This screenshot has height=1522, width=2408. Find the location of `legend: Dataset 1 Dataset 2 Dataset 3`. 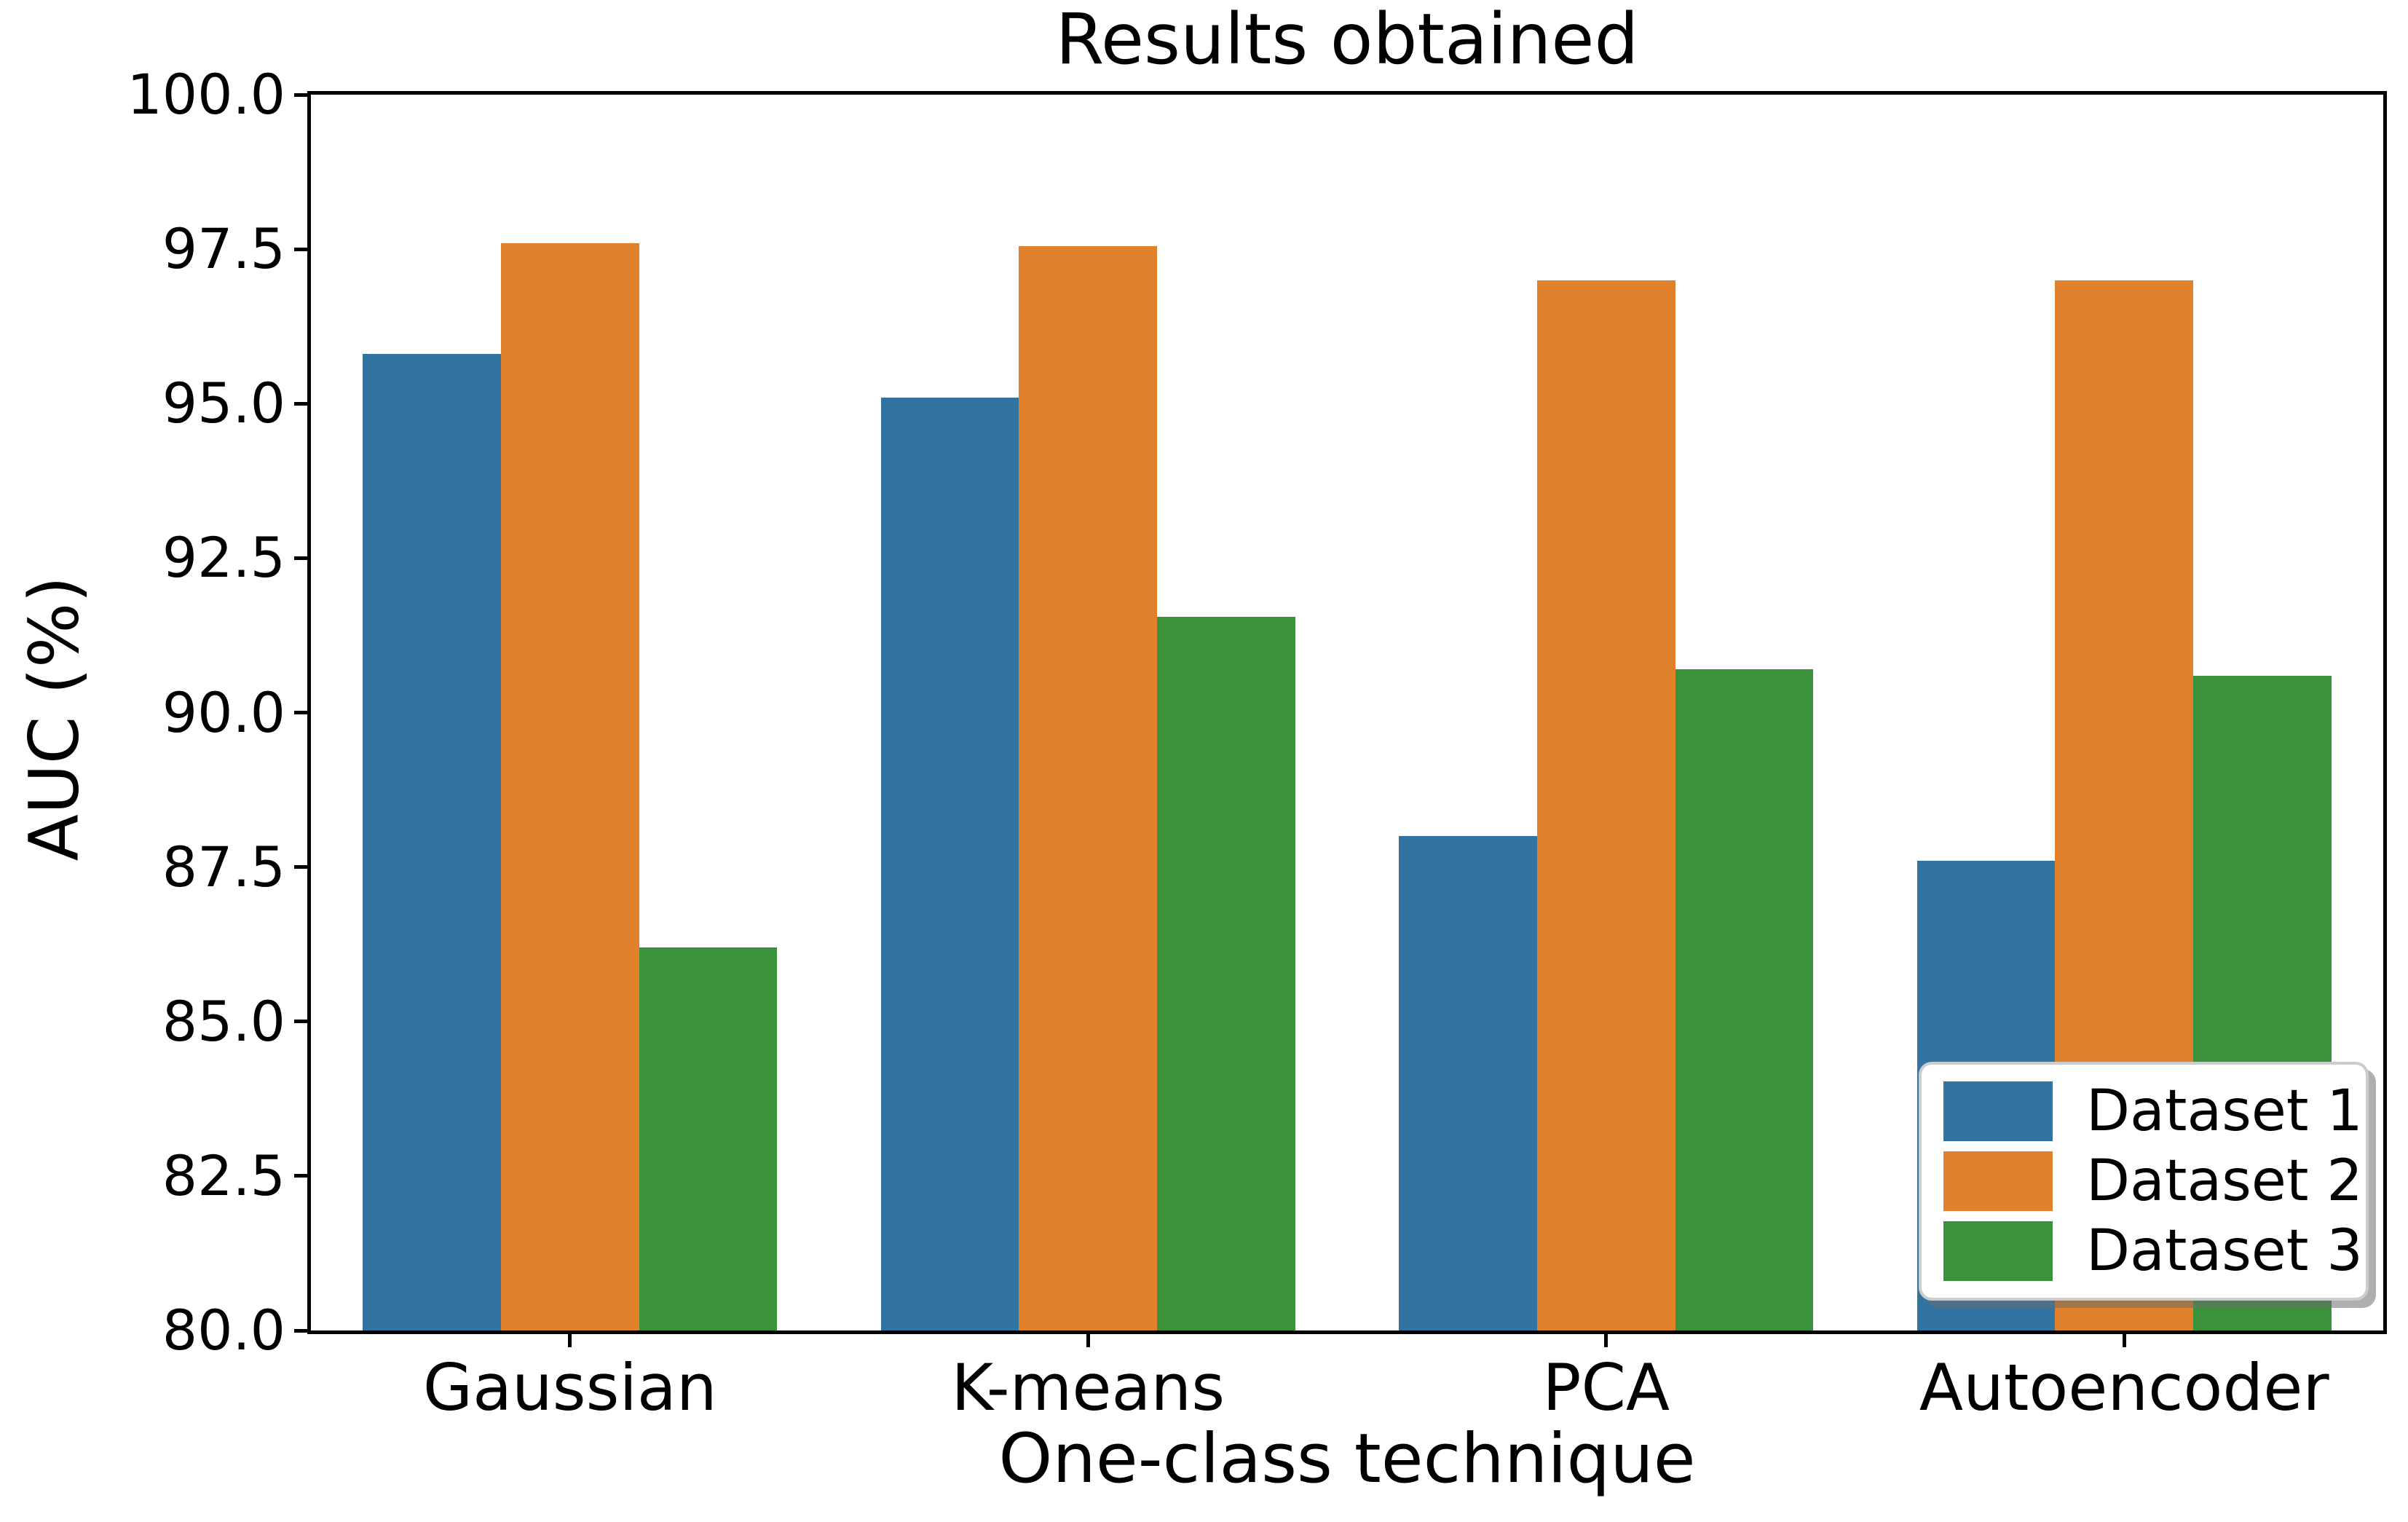

legend: Dataset 1 Dataset 2 Dataset 3 is located at coordinates (2144, 1181).